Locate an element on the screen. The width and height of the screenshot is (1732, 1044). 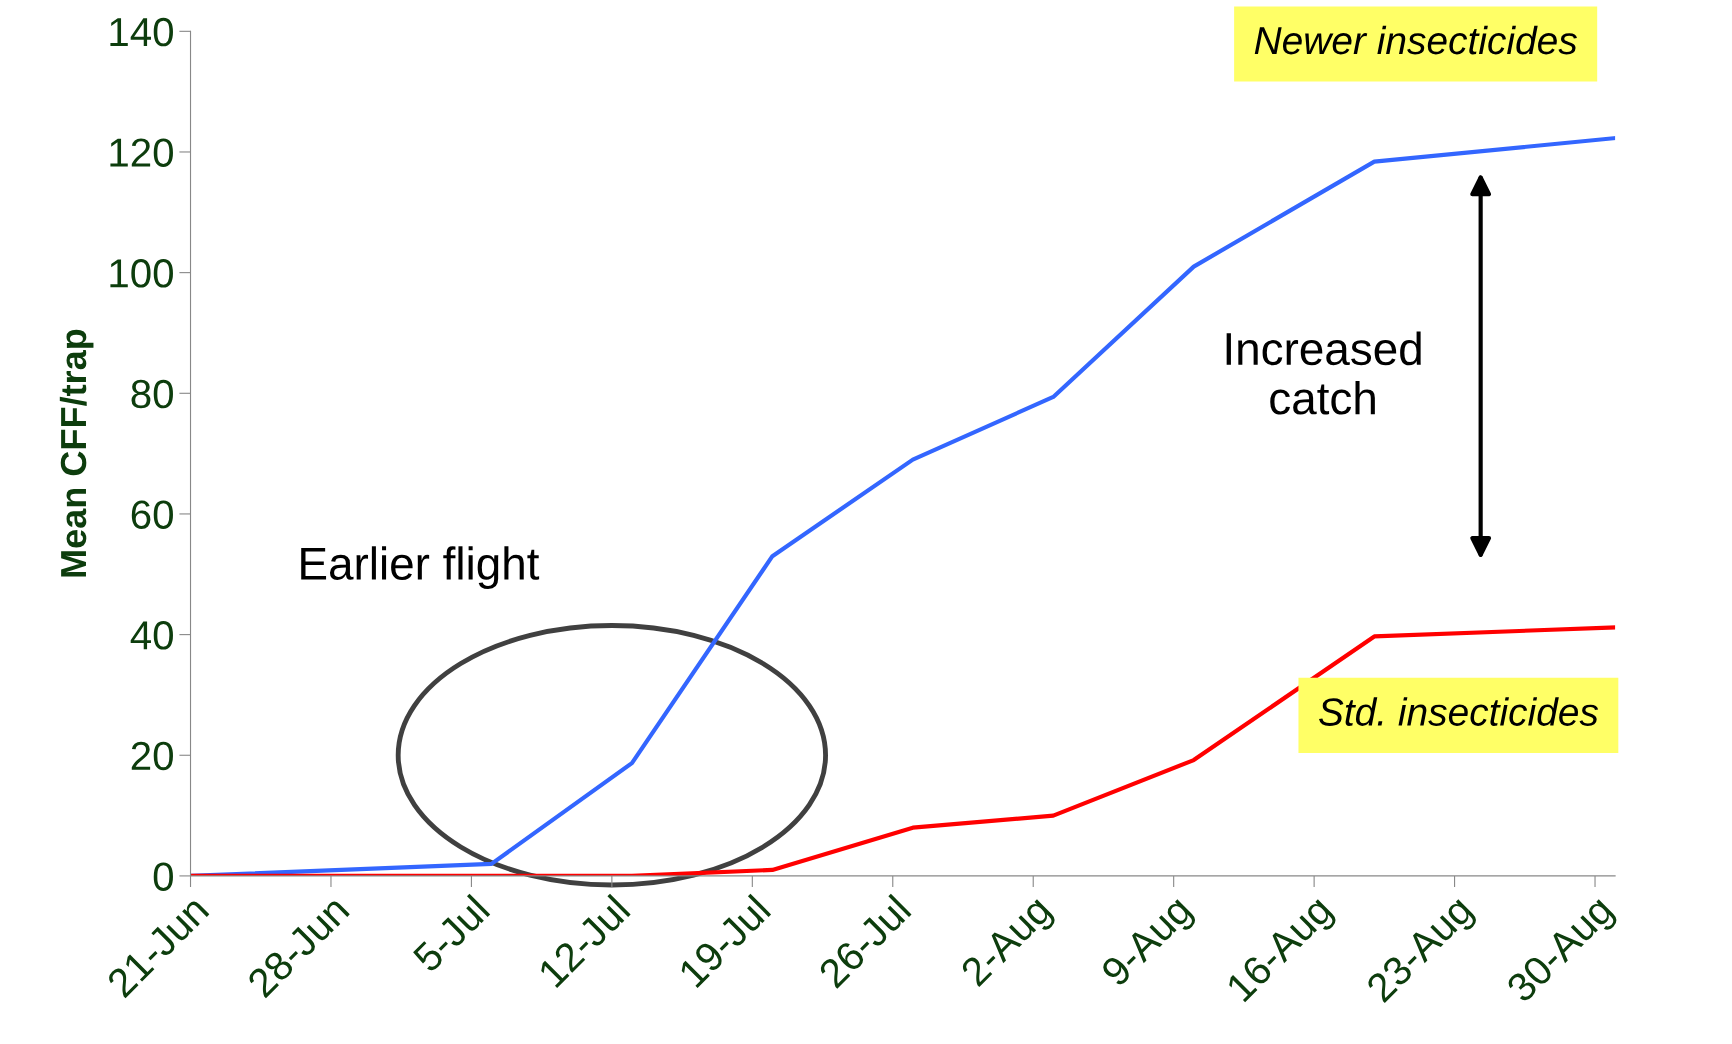
y-tick-label: 60 is located at coordinates (152, 514).